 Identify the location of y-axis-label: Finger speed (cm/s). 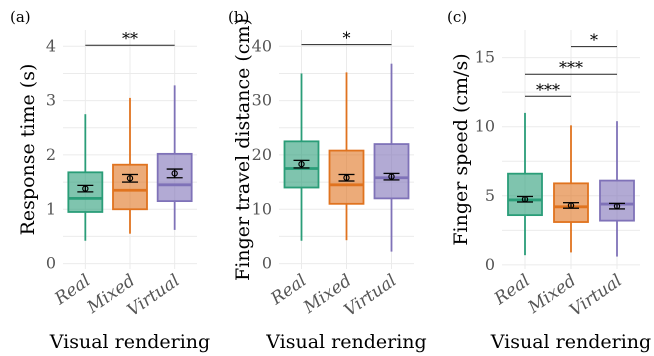
(461, 149).